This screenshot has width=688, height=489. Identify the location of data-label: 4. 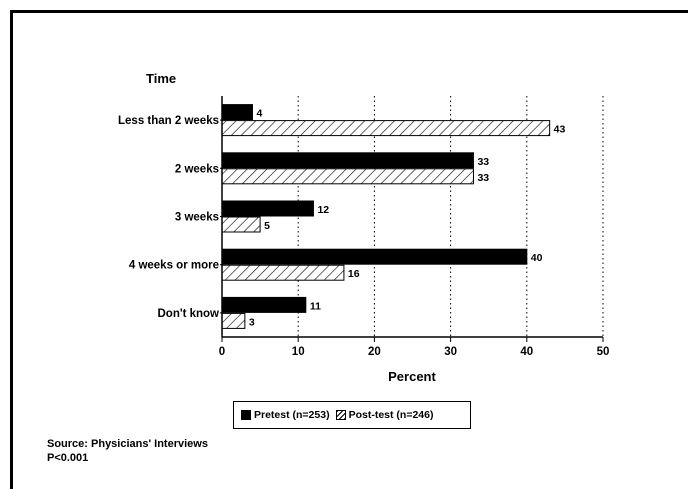
(259, 114).